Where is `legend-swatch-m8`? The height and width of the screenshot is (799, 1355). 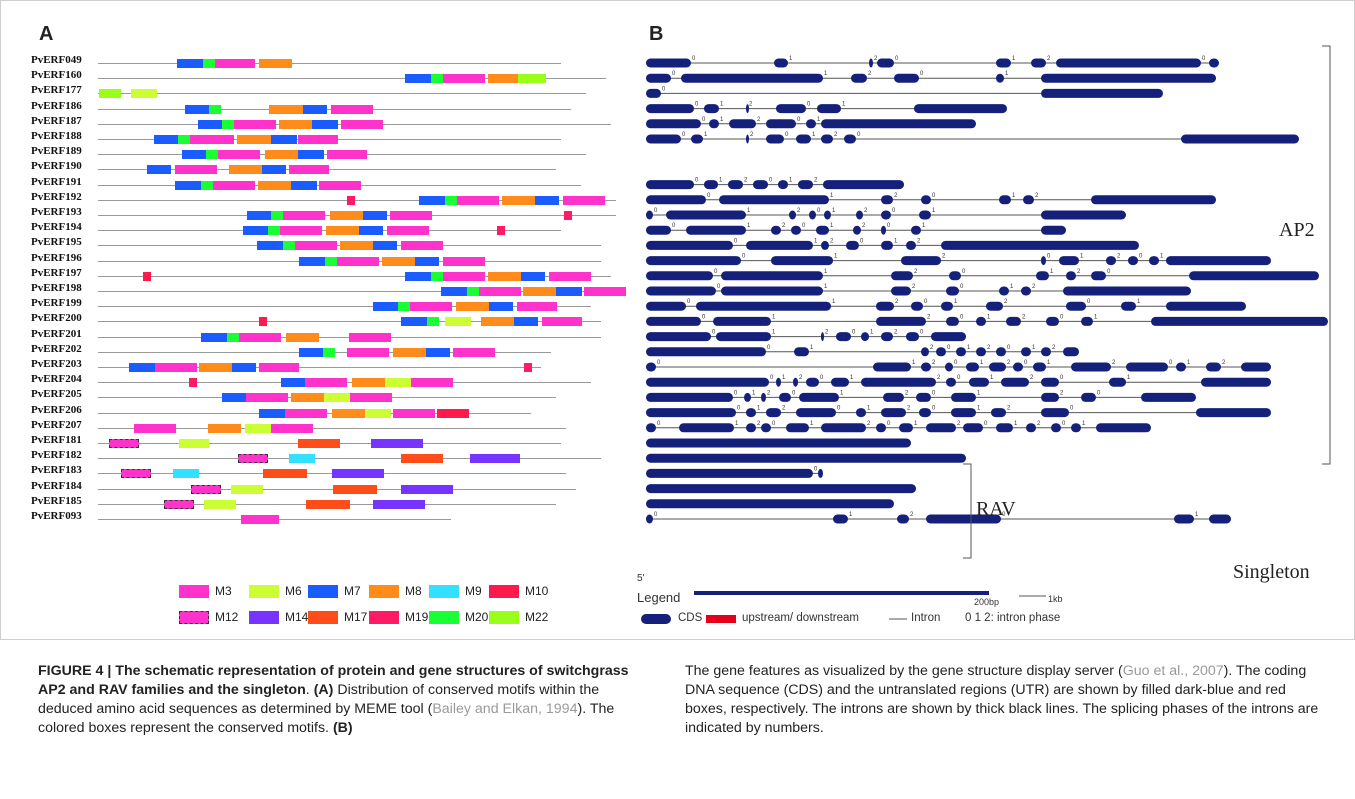 legend-swatch-m8 is located at coordinates (384, 591).